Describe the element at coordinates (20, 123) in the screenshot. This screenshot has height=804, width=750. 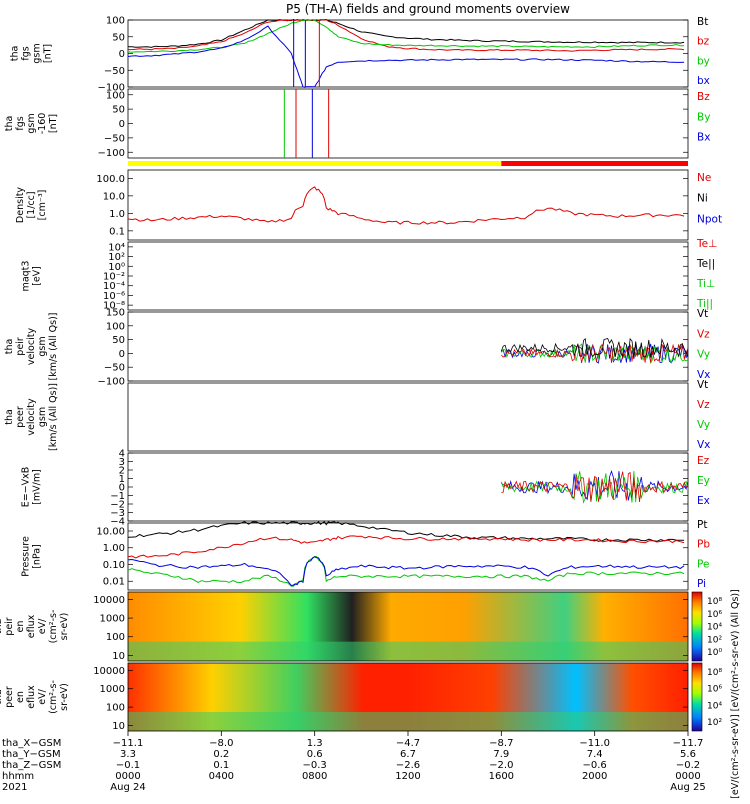
I see `y-axis-label-line: fgs` at that location.